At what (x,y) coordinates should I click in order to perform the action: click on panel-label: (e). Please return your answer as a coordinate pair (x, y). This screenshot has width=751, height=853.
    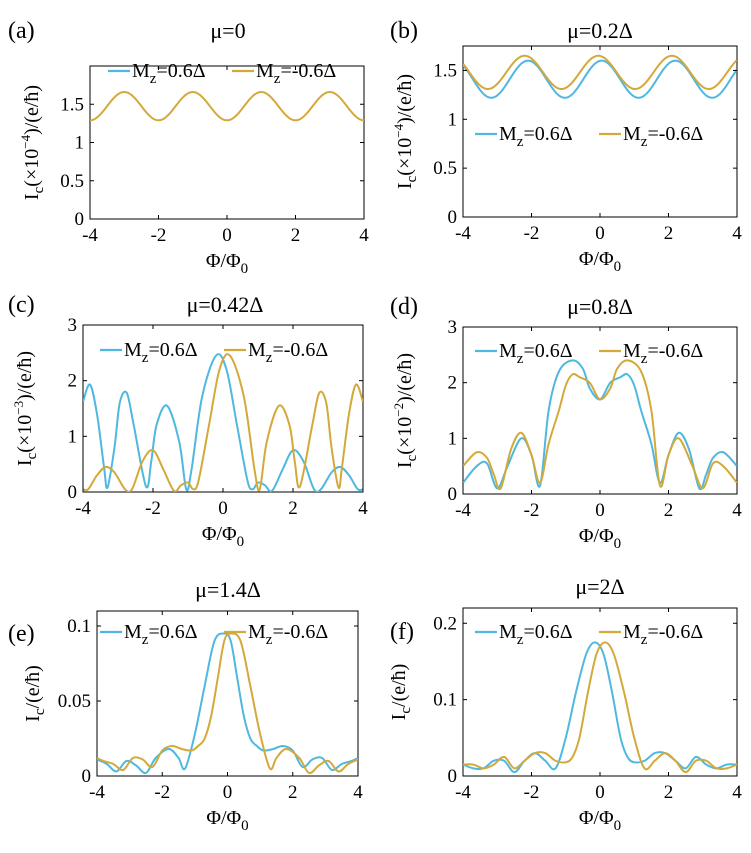
    Looking at the image, I should click on (21, 634).